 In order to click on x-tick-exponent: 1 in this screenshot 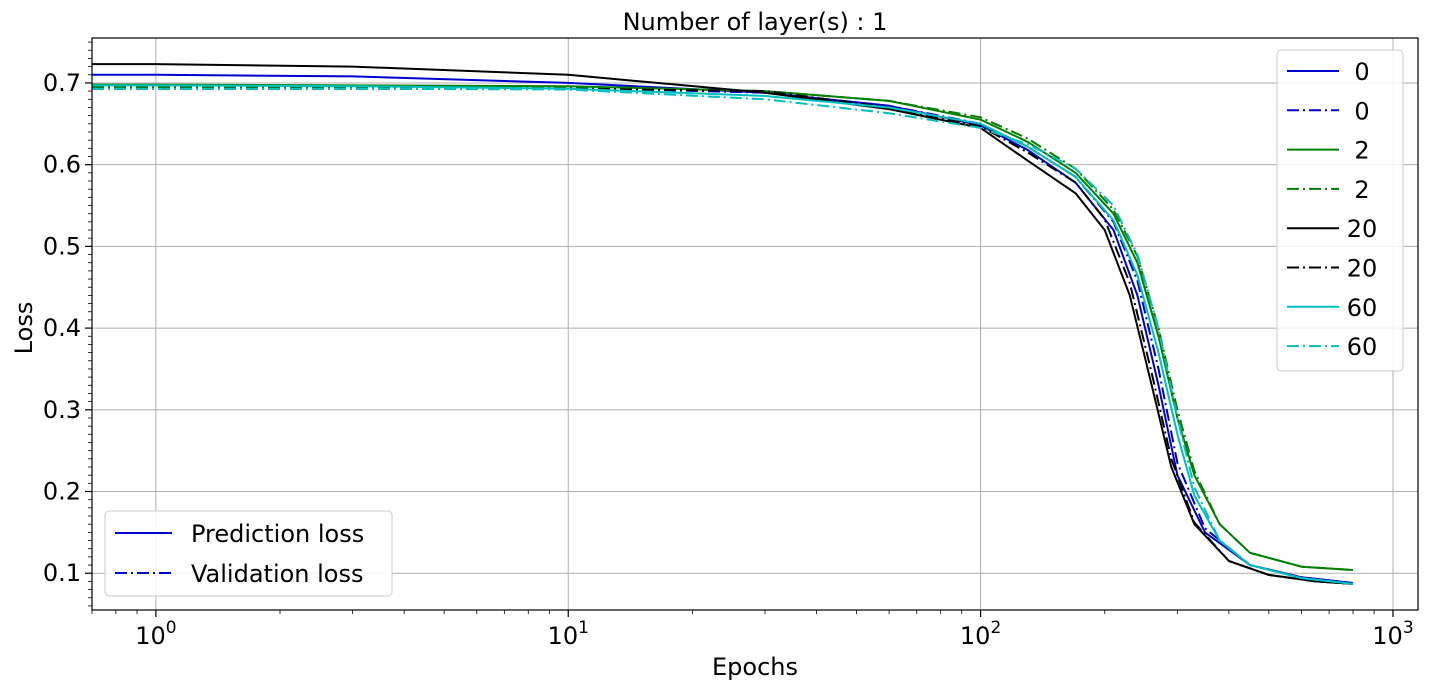, I will do `click(583, 628)`.